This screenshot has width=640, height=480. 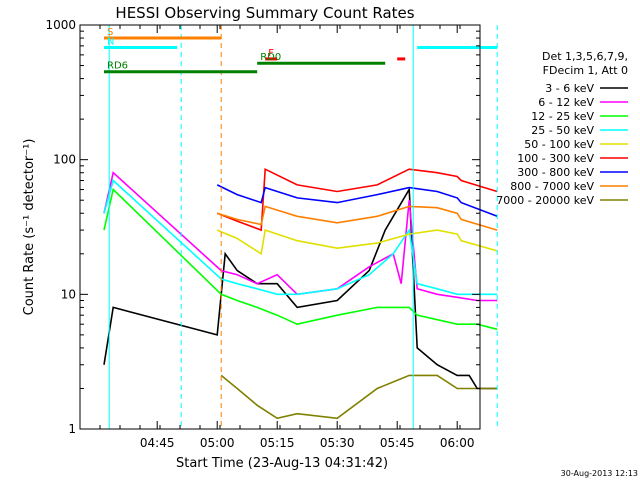 What do you see at coordinates (68, 294) in the screenshot?
I see `y-tick-label: 10` at bounding box center [68, 294].